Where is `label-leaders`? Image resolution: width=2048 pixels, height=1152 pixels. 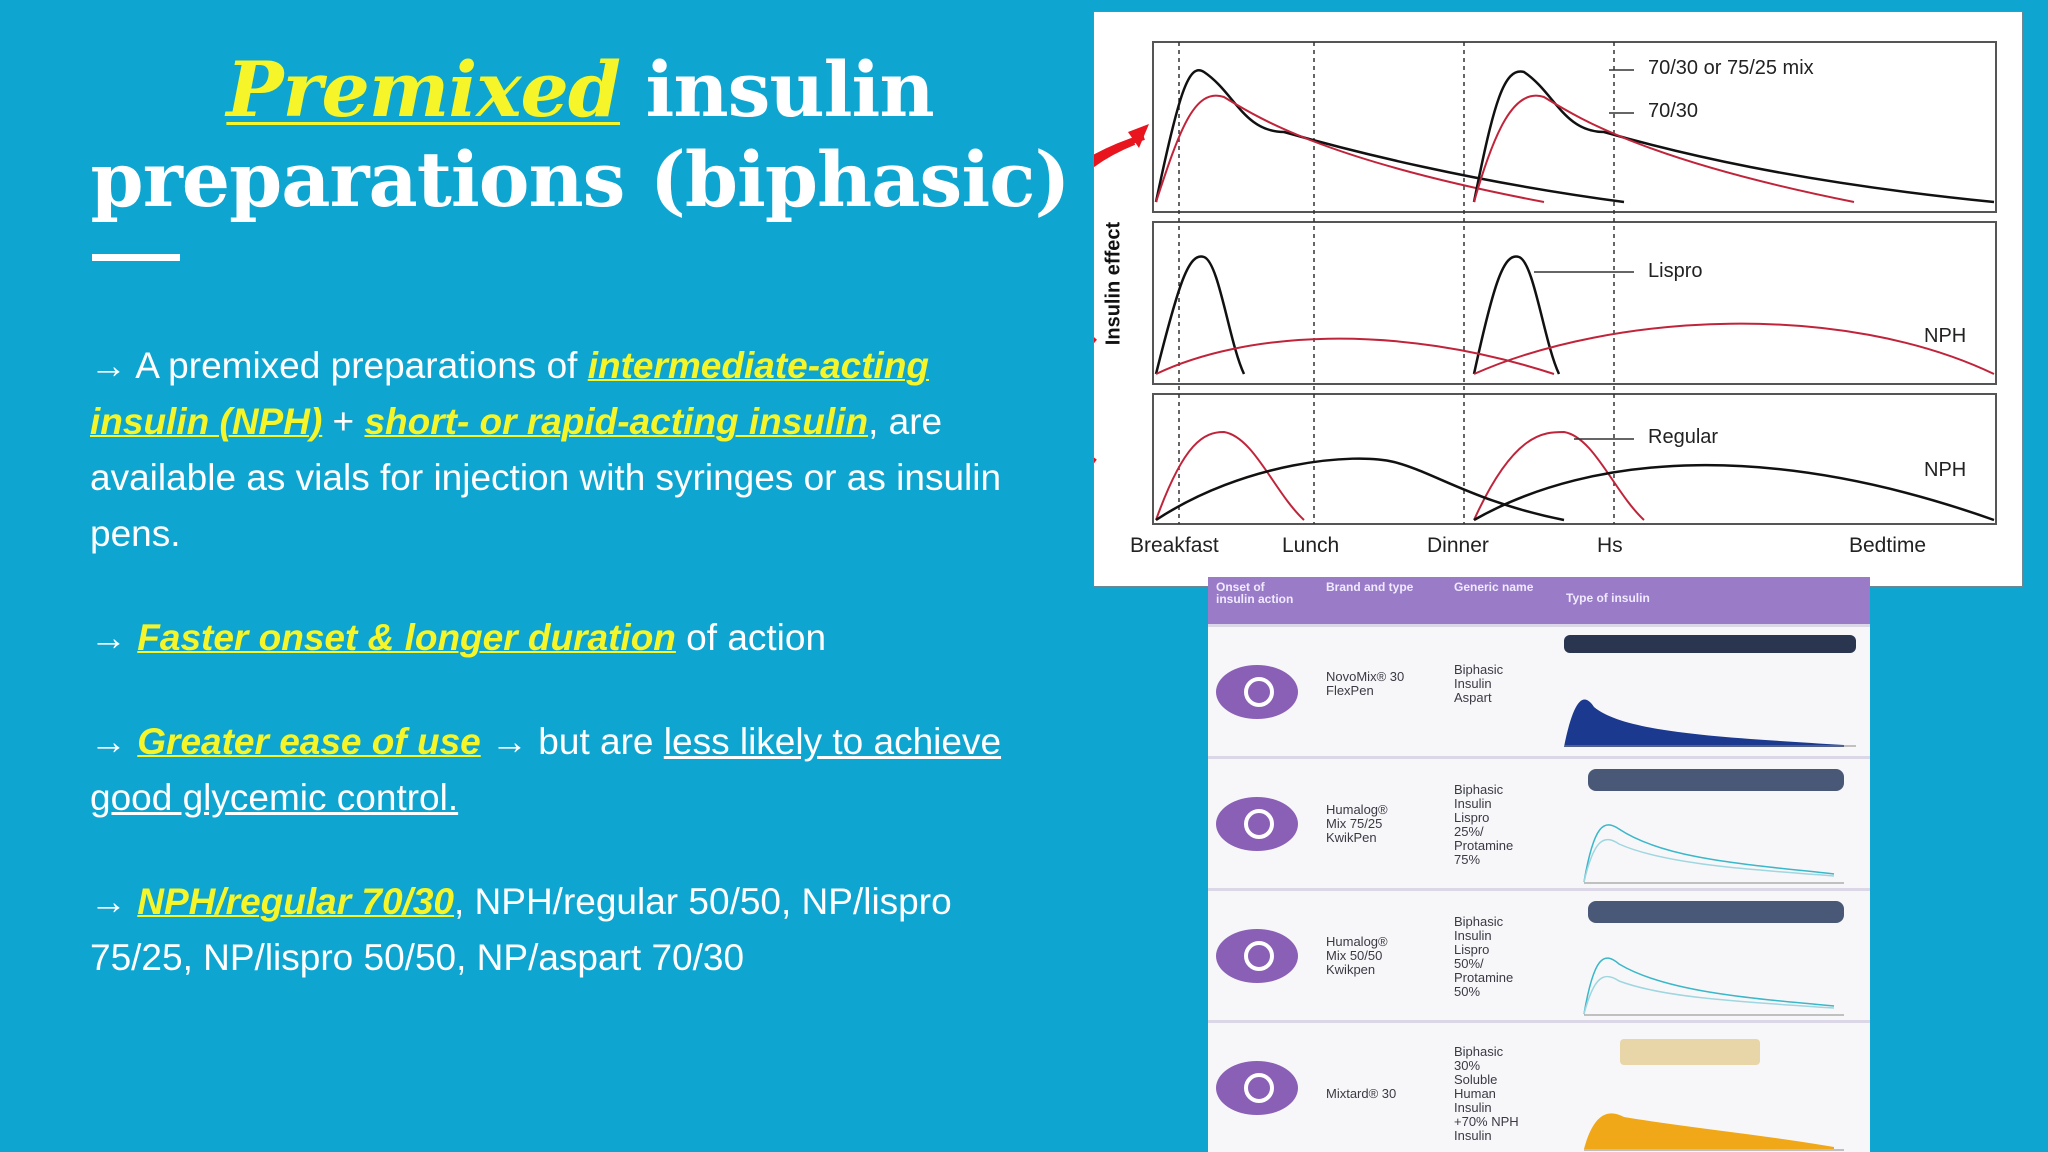 label-leaders is located at coordinates (1584, 254).